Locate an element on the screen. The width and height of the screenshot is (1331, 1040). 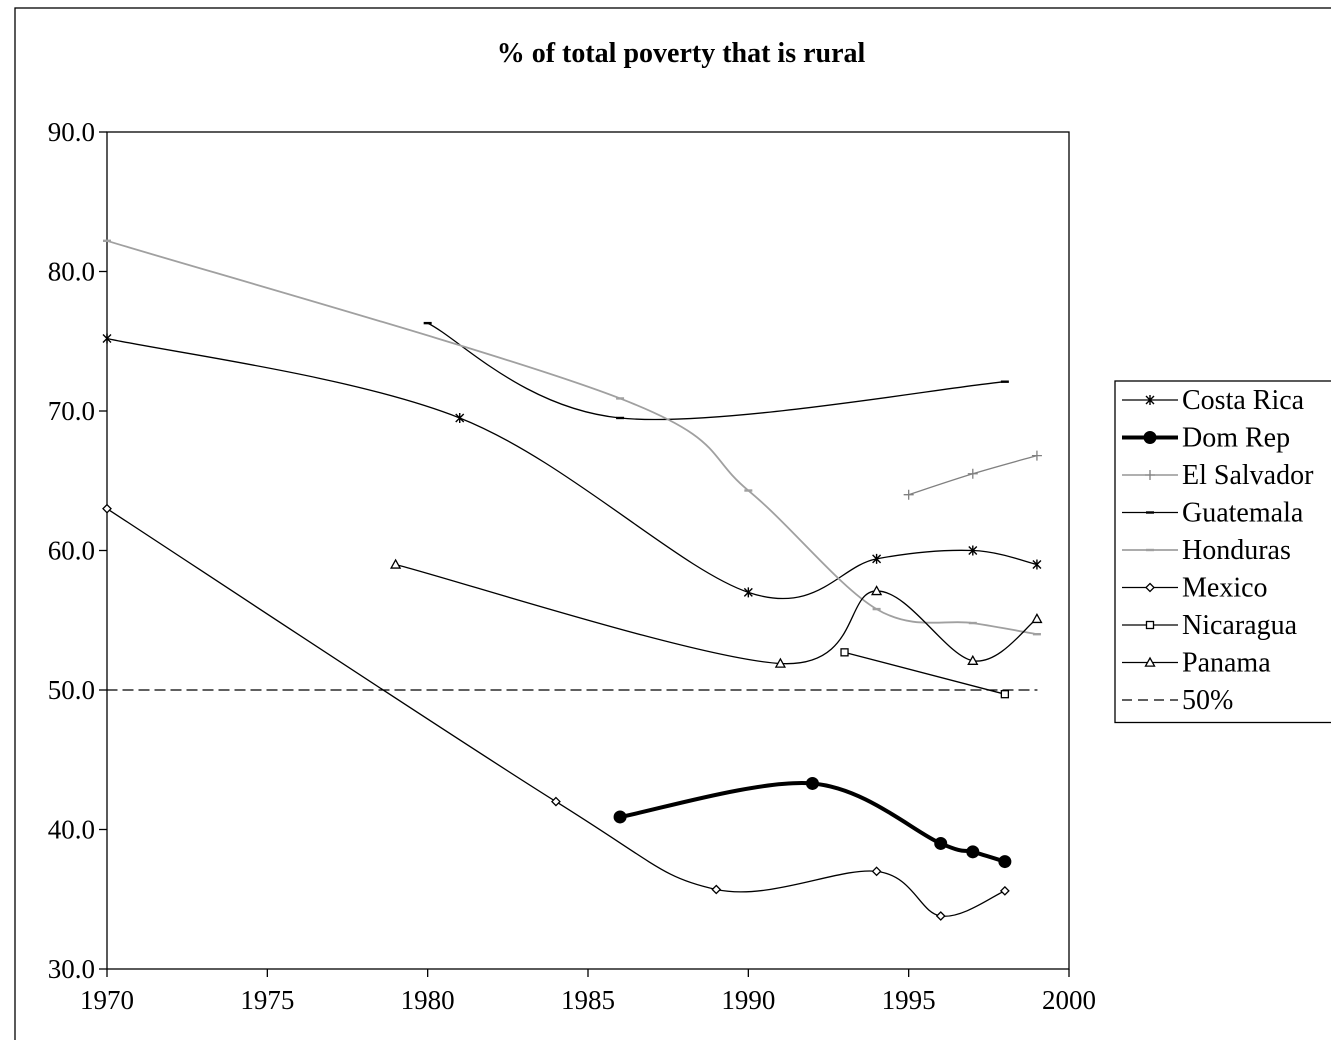
series-nicaragua is located at coordinates (925, 673).